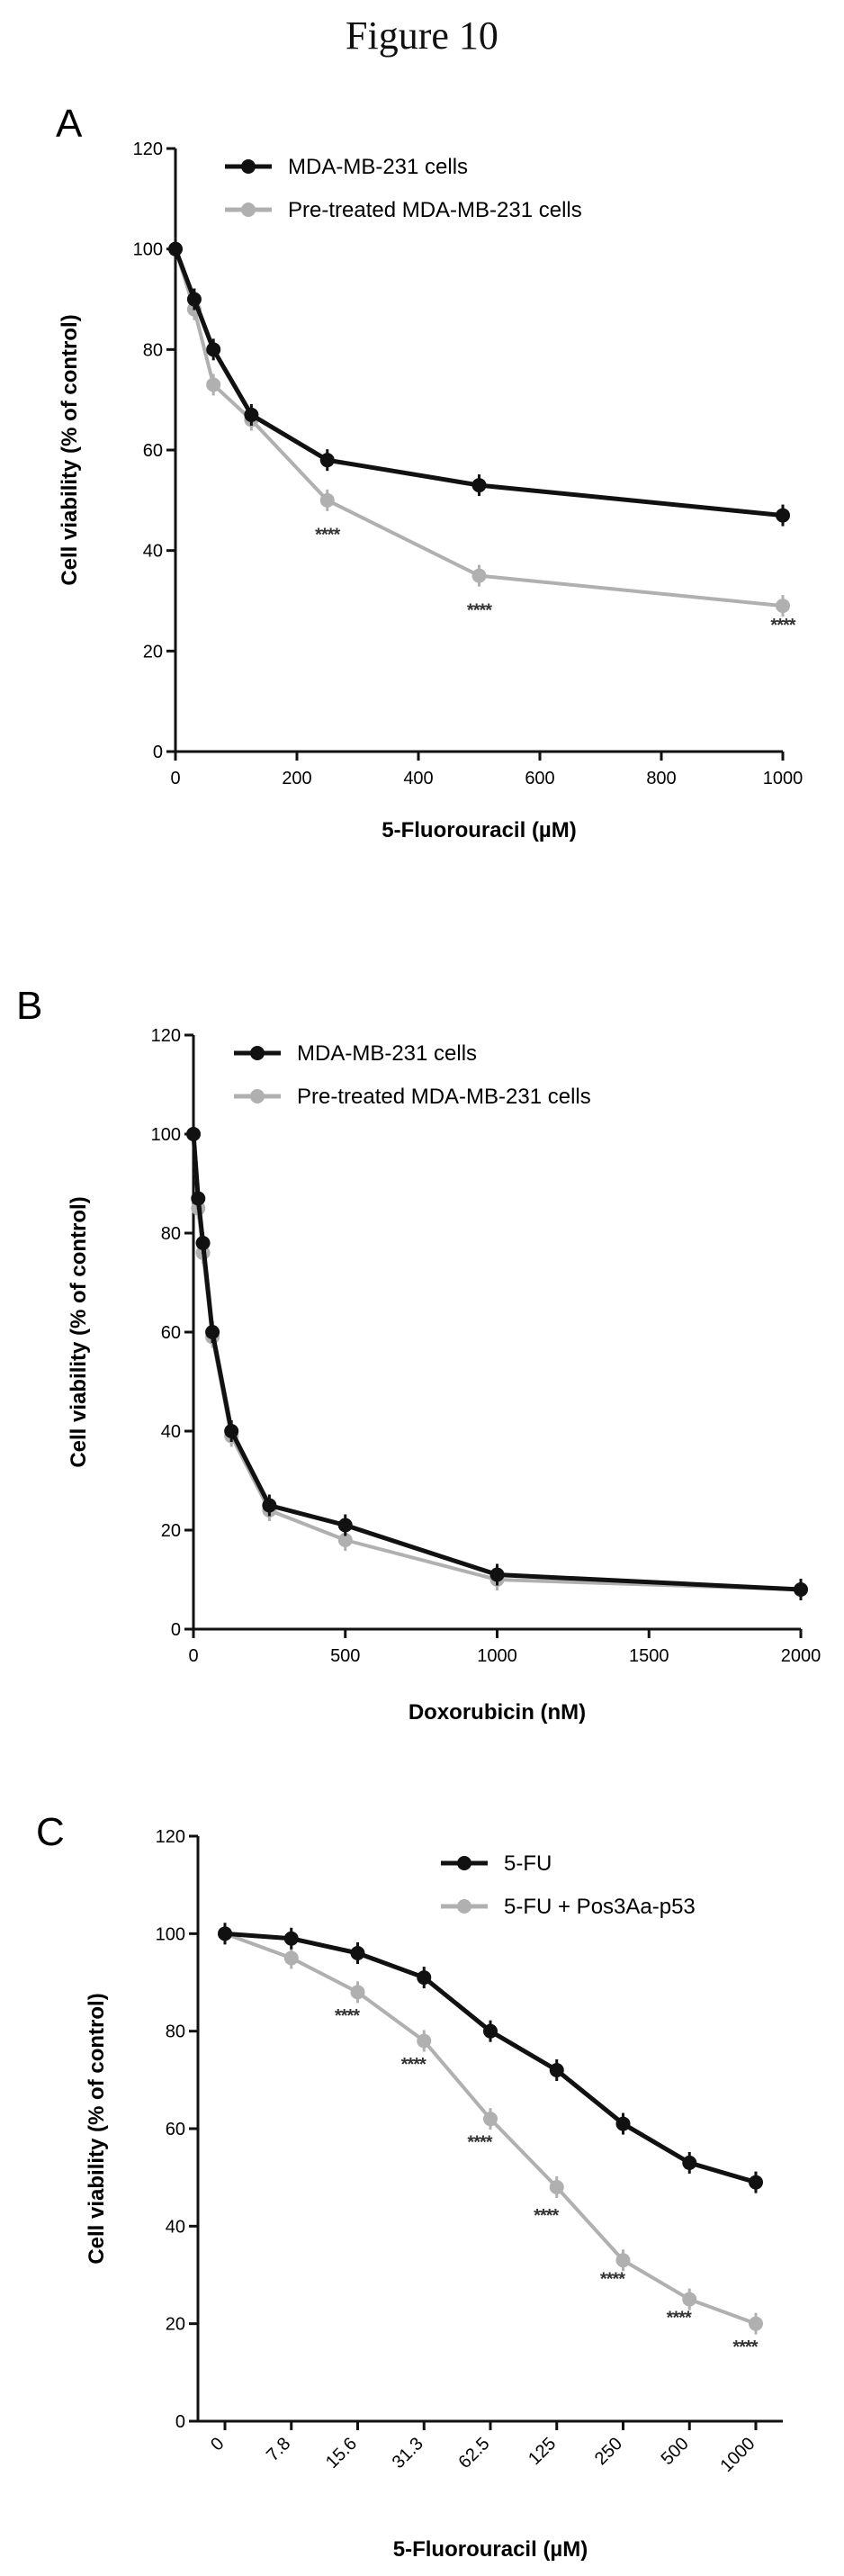  Describe the element at coordinates (661, 778) in the screenshot. I see `x-tick-label: 800` at that location.